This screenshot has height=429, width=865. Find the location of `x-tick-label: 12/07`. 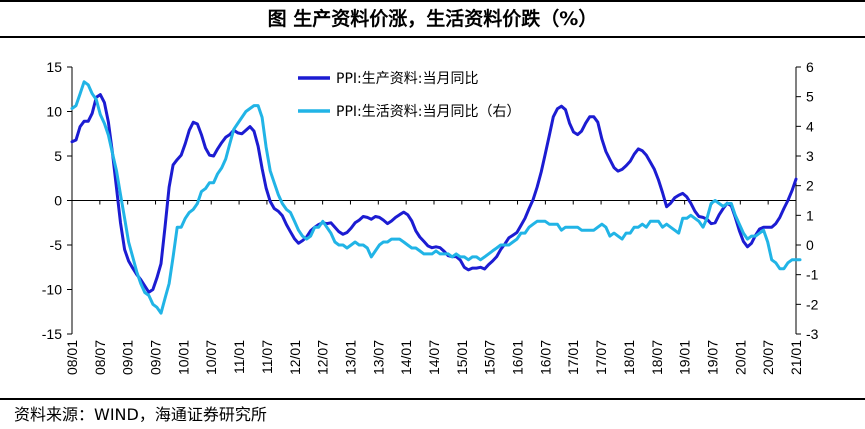

x-tick-label: 12/07 is located at coordinates (323, 357).